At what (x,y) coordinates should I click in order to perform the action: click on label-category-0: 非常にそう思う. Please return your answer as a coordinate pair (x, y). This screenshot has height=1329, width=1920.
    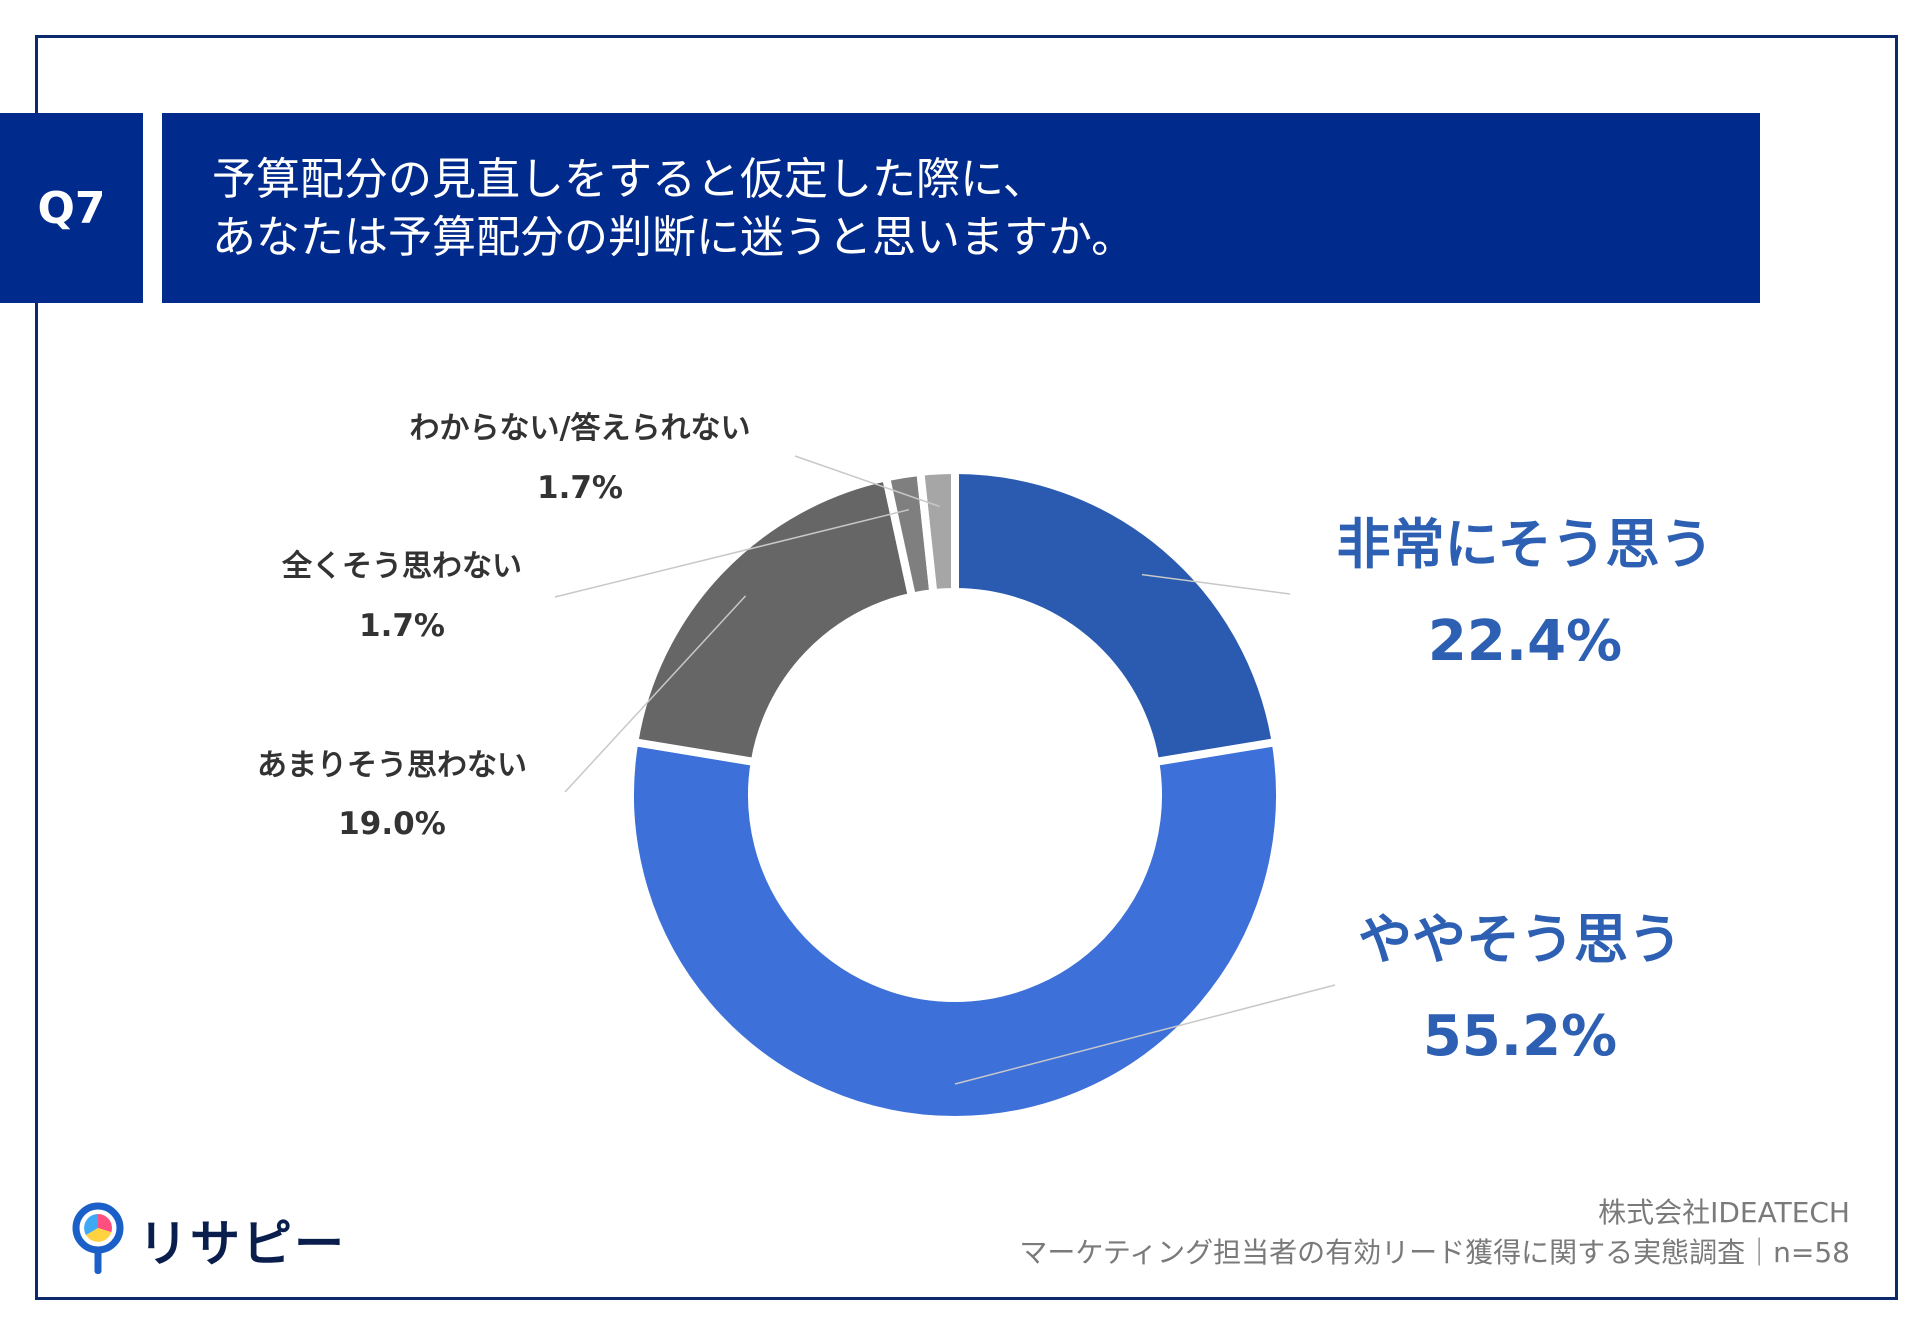
    Looking at the image, I should click on (1525, 544).